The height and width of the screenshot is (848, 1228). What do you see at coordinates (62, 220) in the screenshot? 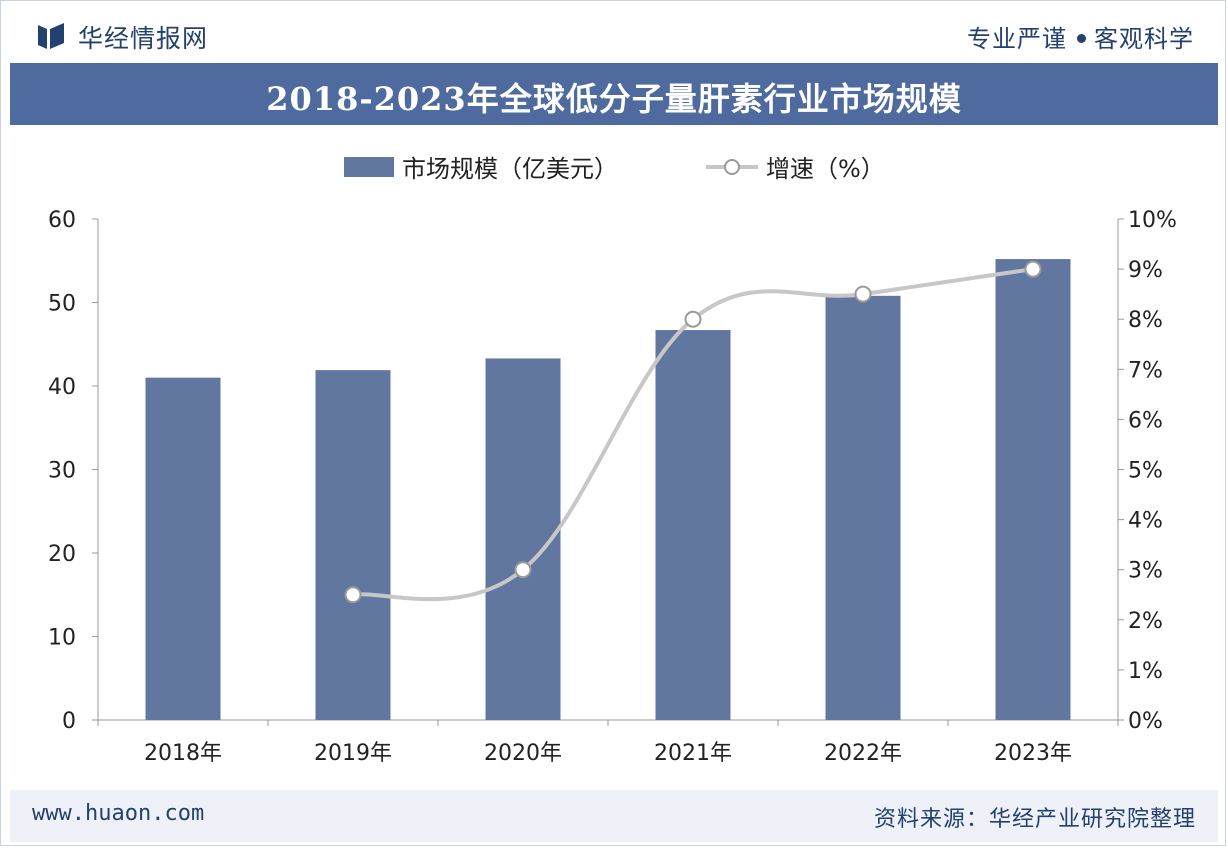
I see `y-tick-label: 60` at bounding box center [62, 220].